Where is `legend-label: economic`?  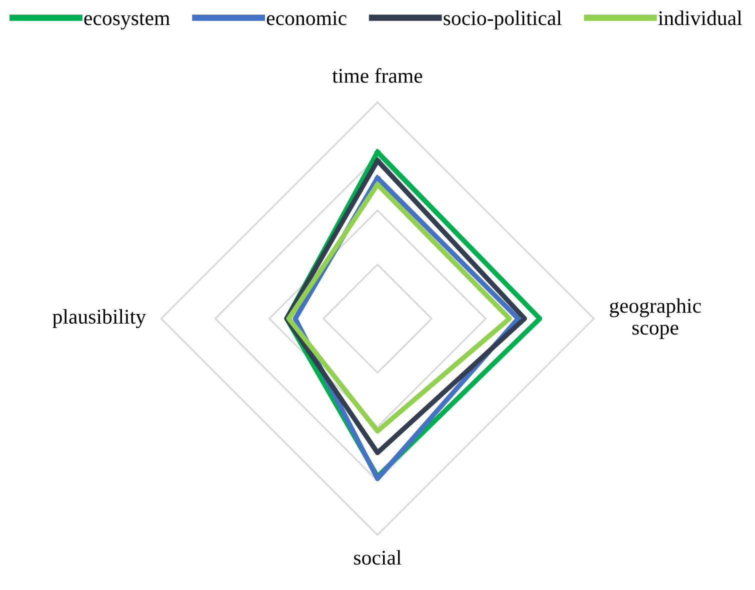 legend-label: economic is located at coordinates (306, 18).